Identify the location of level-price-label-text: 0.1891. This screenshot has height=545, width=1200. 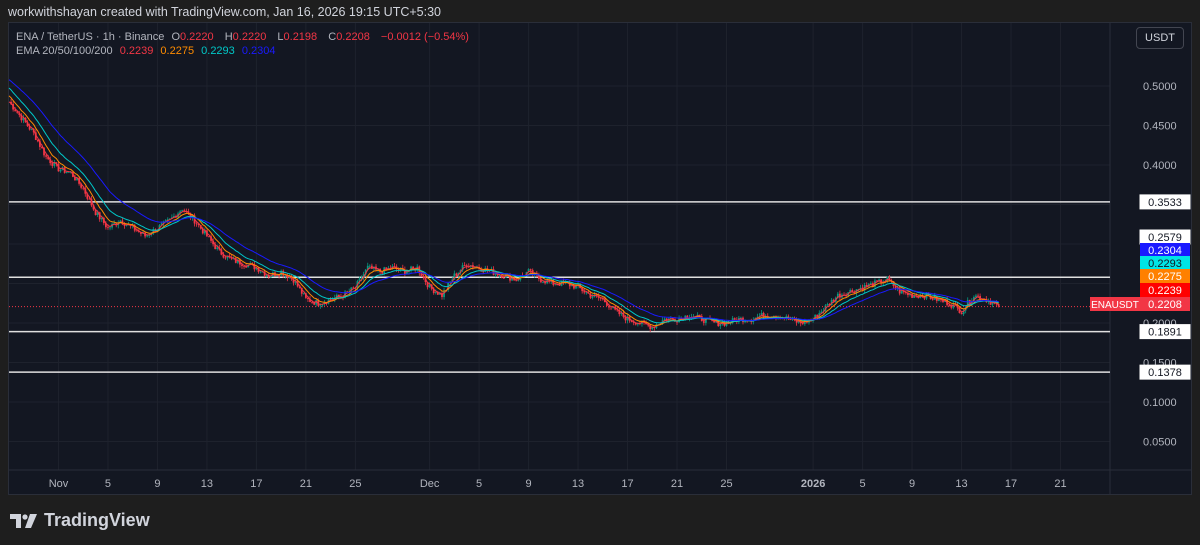
(1165, 333).